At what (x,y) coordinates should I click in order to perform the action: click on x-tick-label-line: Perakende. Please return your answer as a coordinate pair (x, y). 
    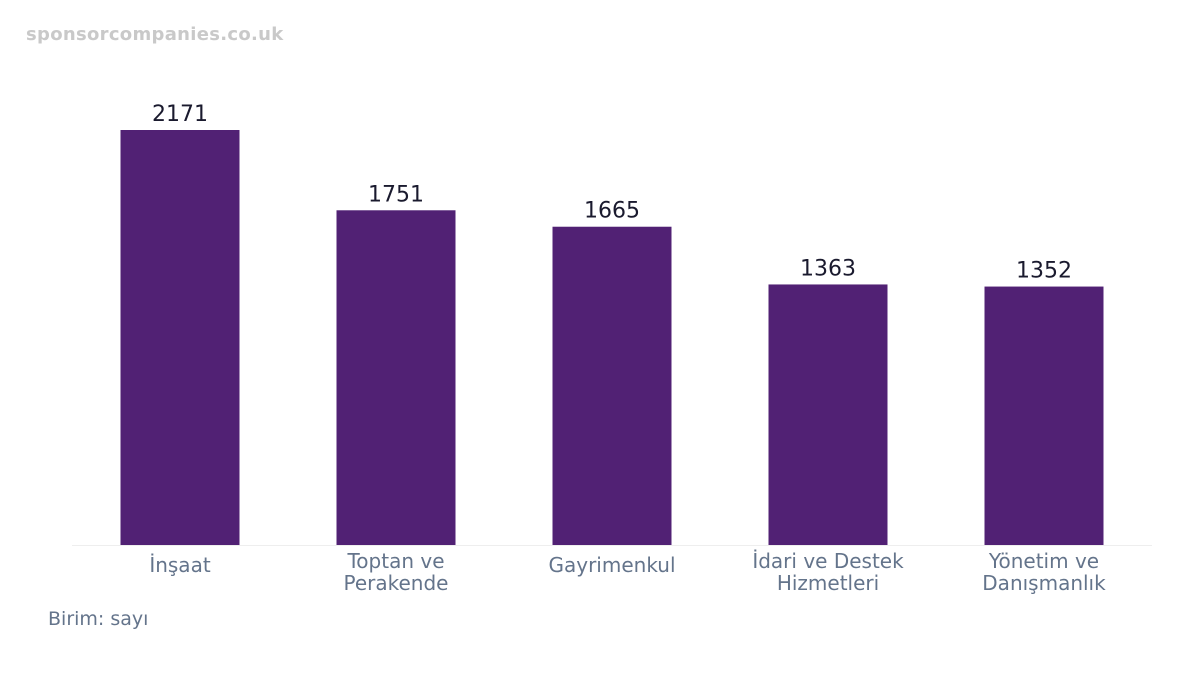
    Looking at the image, I should click on (396, 583).